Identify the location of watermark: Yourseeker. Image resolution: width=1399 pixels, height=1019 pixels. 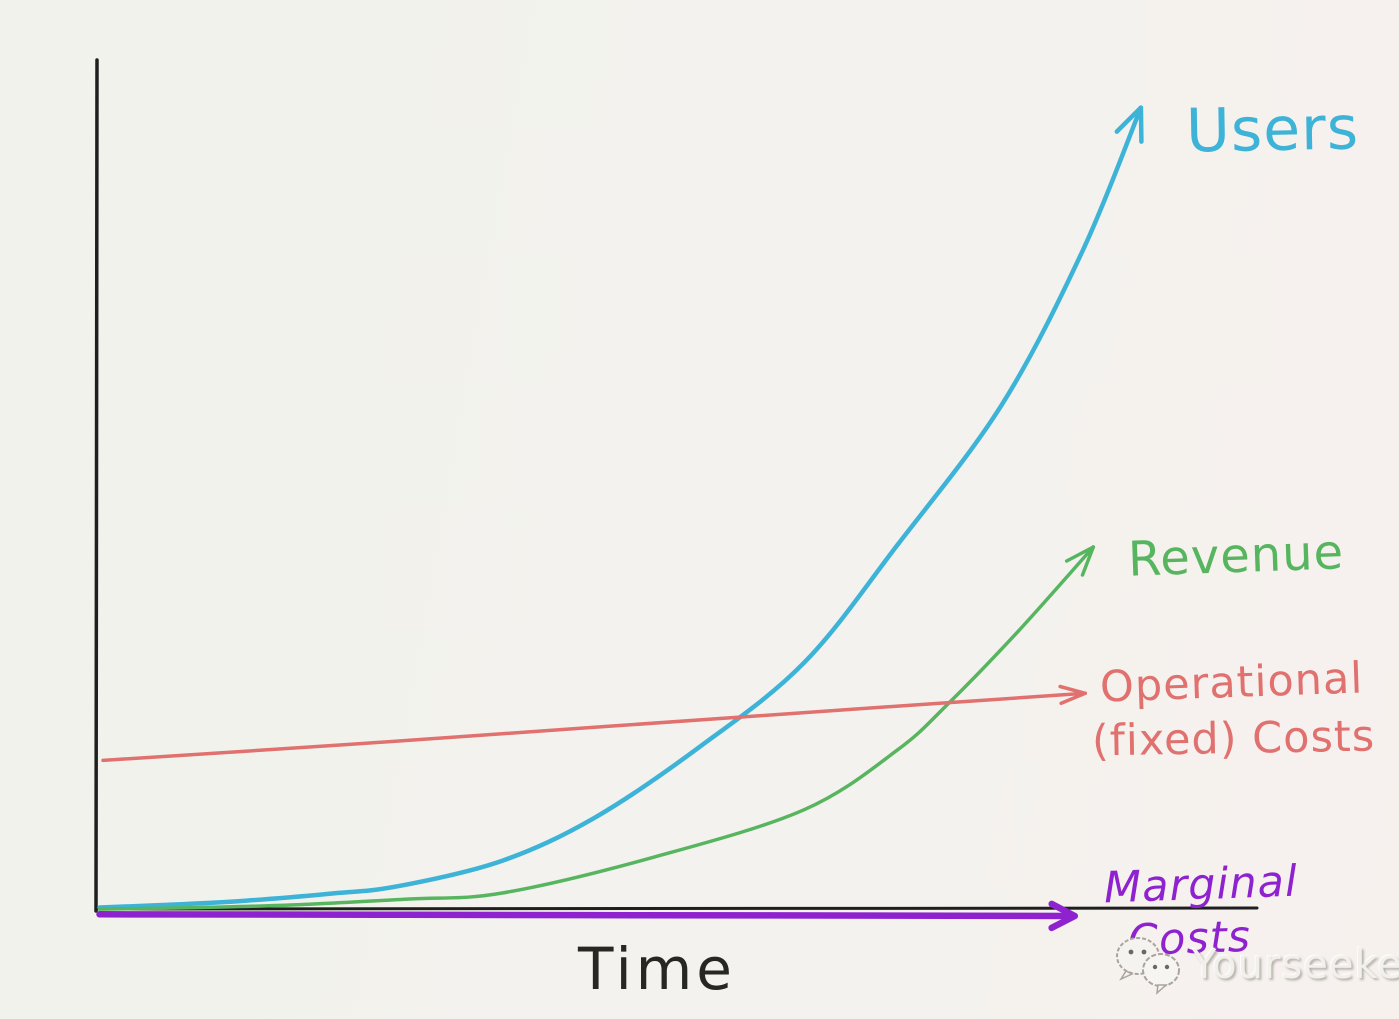
(1255, 965).